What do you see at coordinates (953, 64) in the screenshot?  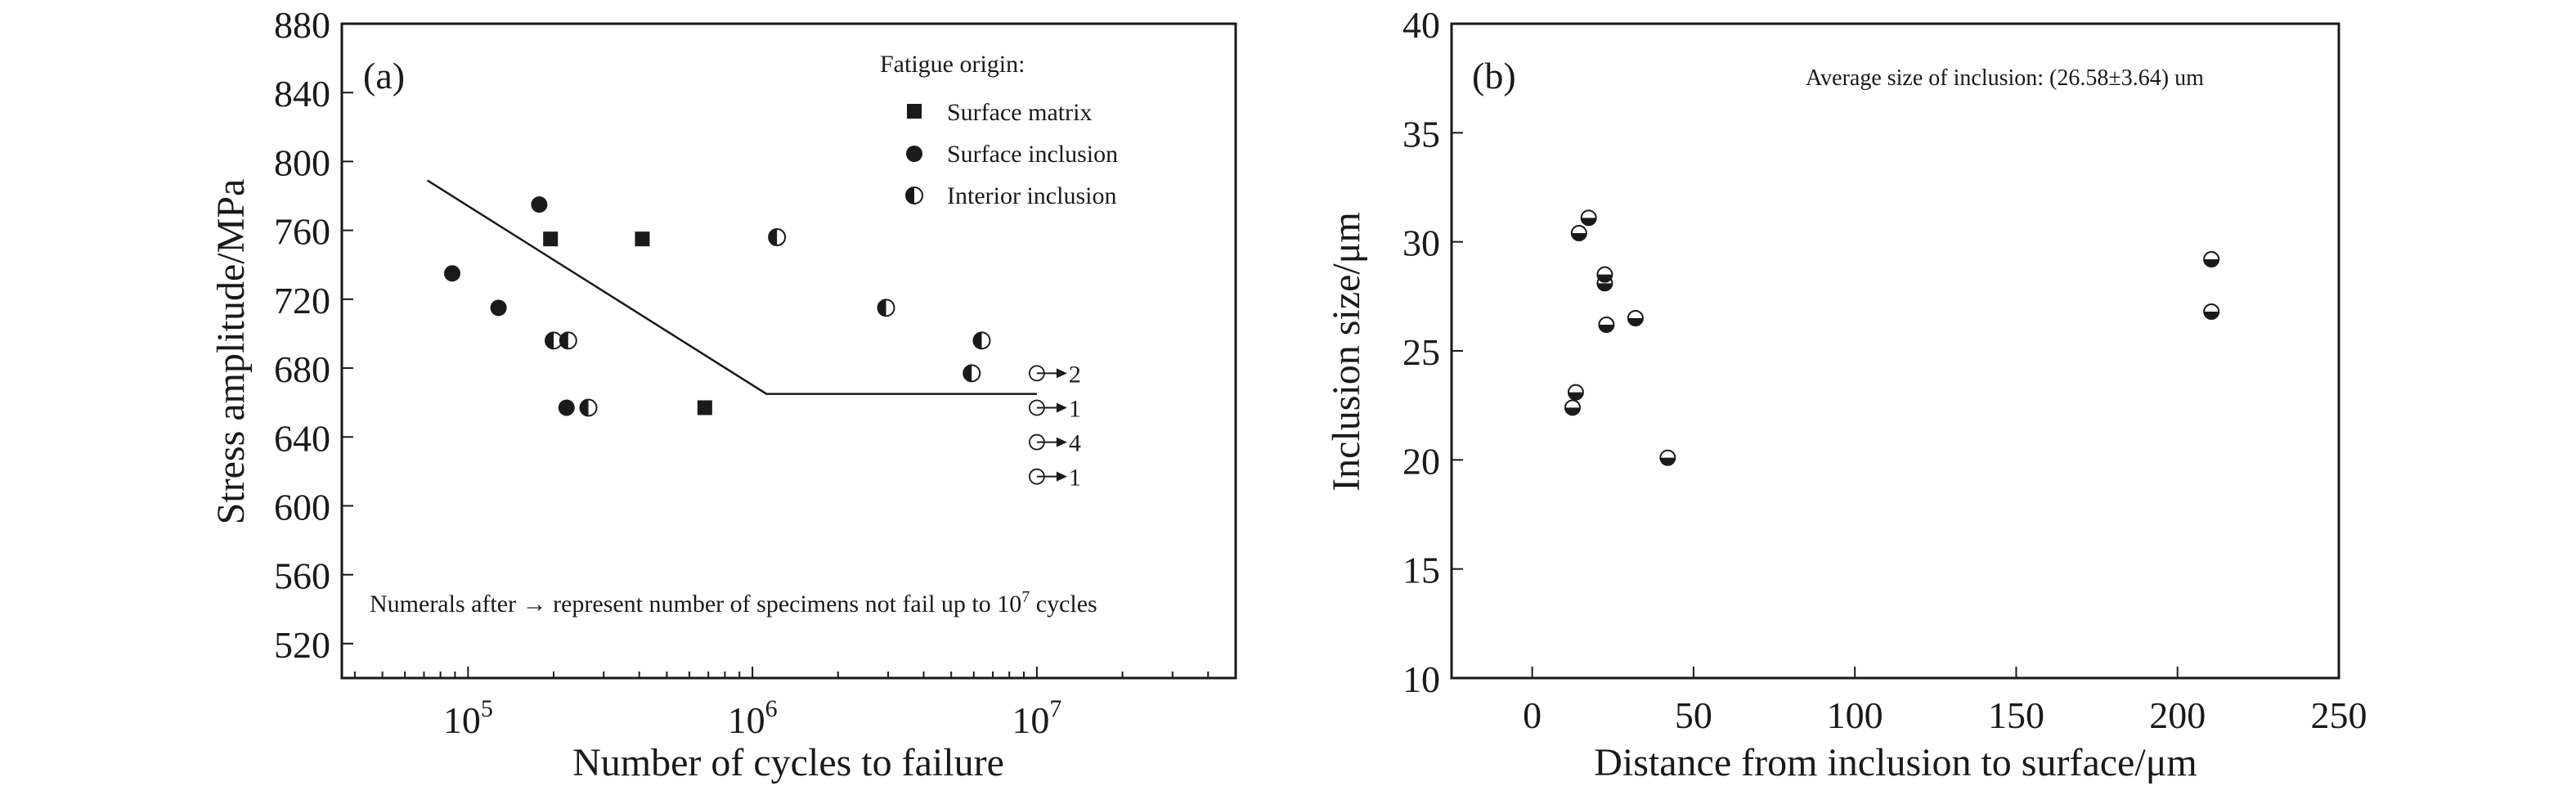 I see `legend-title: Fatigue origin:` at bounding box center [953, 64].